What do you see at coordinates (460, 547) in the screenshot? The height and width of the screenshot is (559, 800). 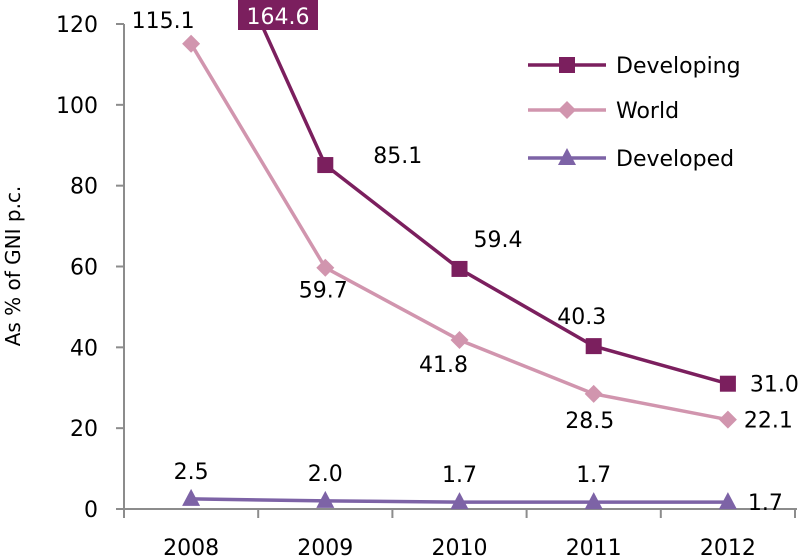 I see `x-tick-label: 2010` at bounding box center [460, 547].